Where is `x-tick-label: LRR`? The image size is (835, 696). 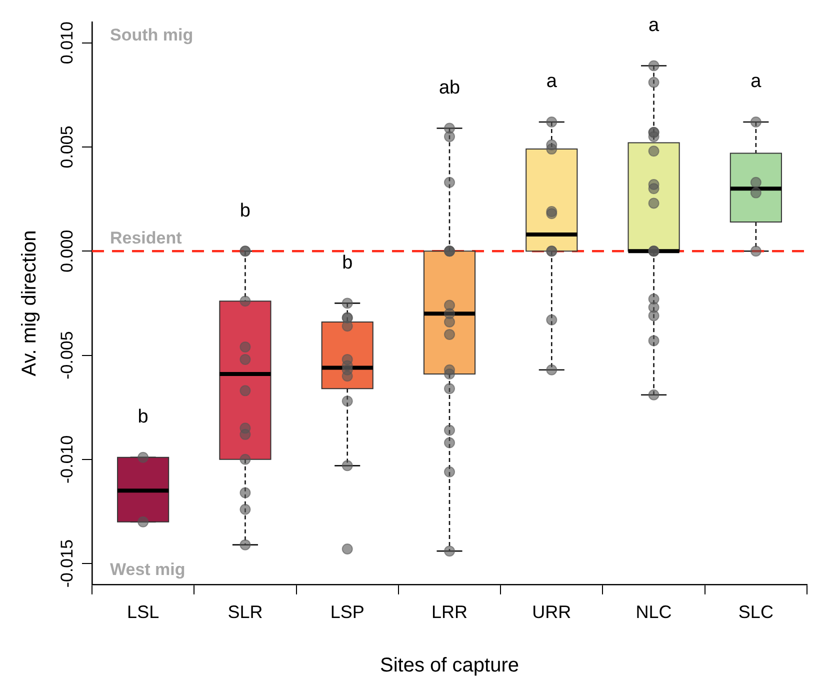
x-tick-label: LRR is located at coordinates (449, 612).